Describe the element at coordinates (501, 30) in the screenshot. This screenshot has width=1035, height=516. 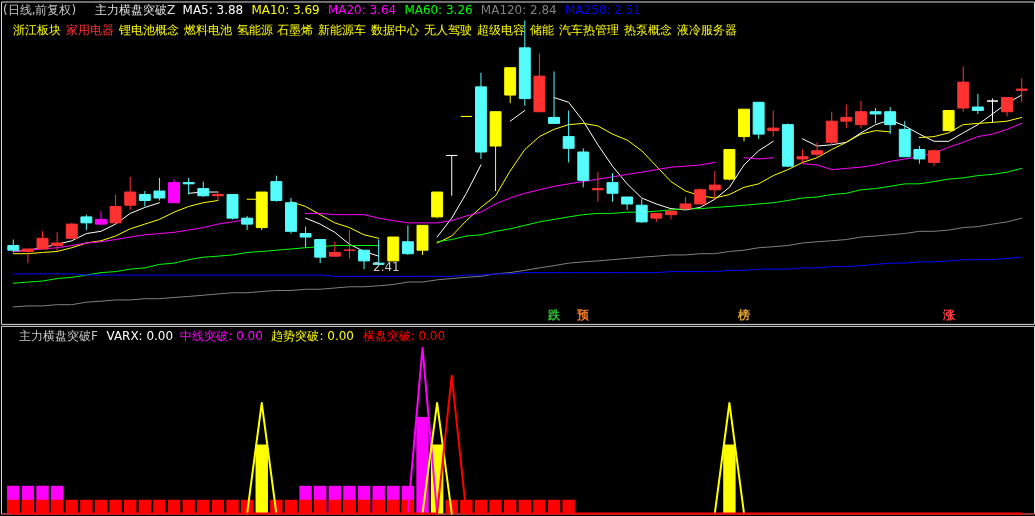
I see `annotation: 超级电容` at that location.